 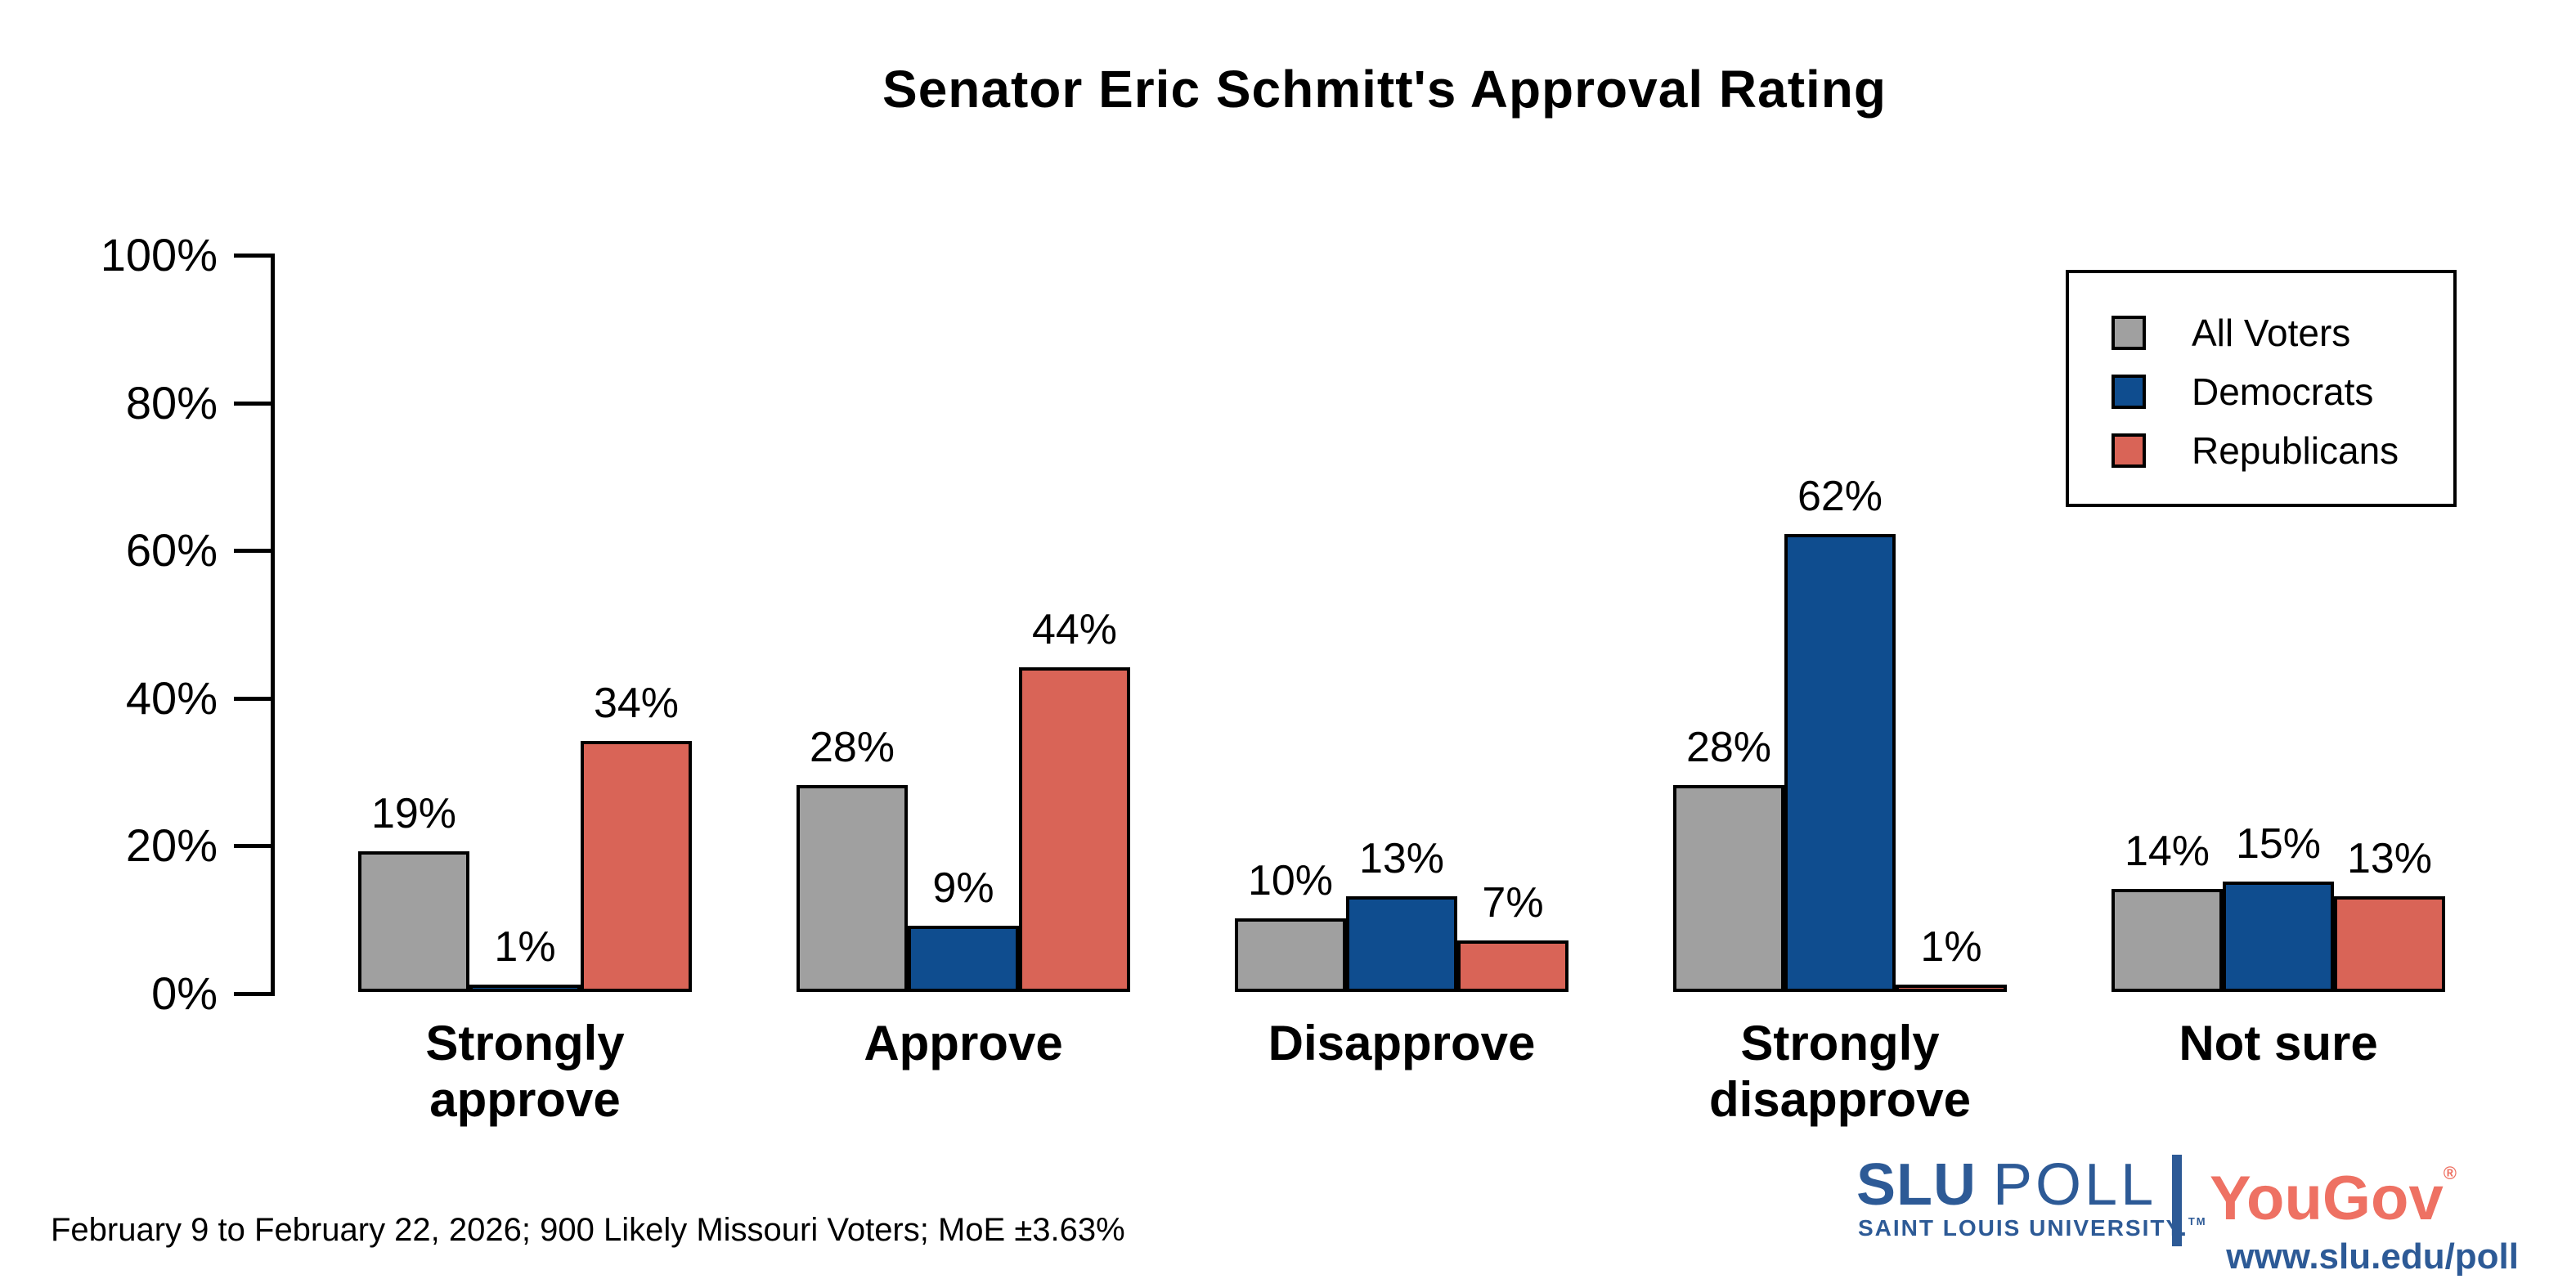 I want to click on bar-value-label: 44%, so click(x=1074, y=629).